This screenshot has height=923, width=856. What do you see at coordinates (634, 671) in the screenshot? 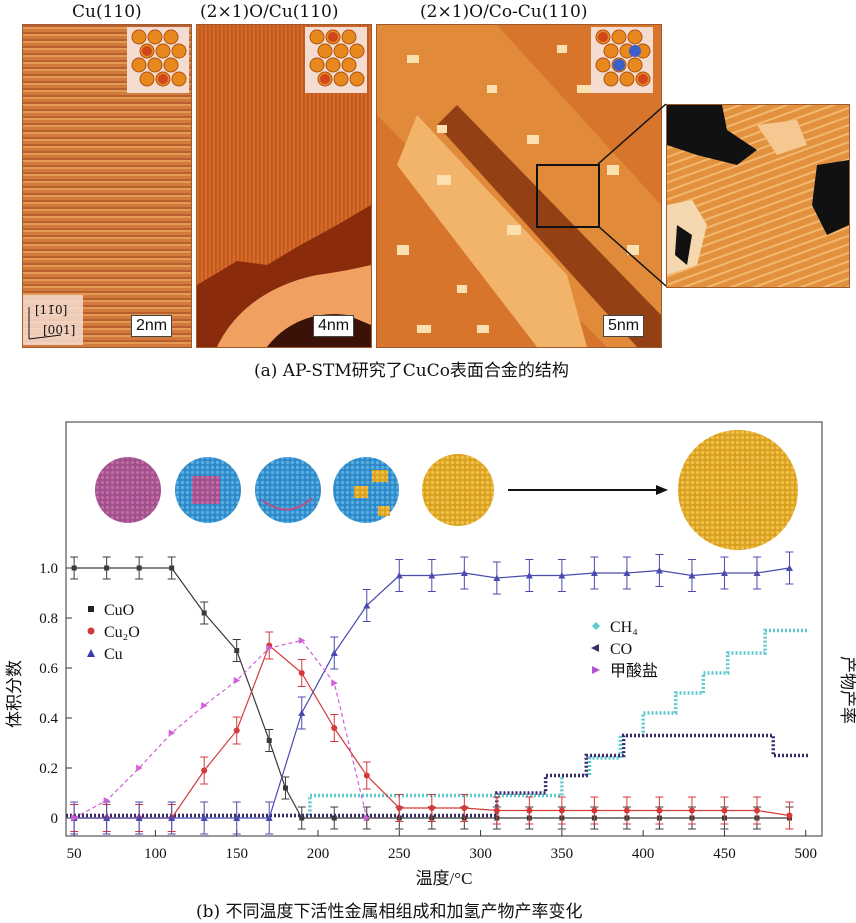
I see `legend-label: 甲酸盐` at bounding box center [634, 671].